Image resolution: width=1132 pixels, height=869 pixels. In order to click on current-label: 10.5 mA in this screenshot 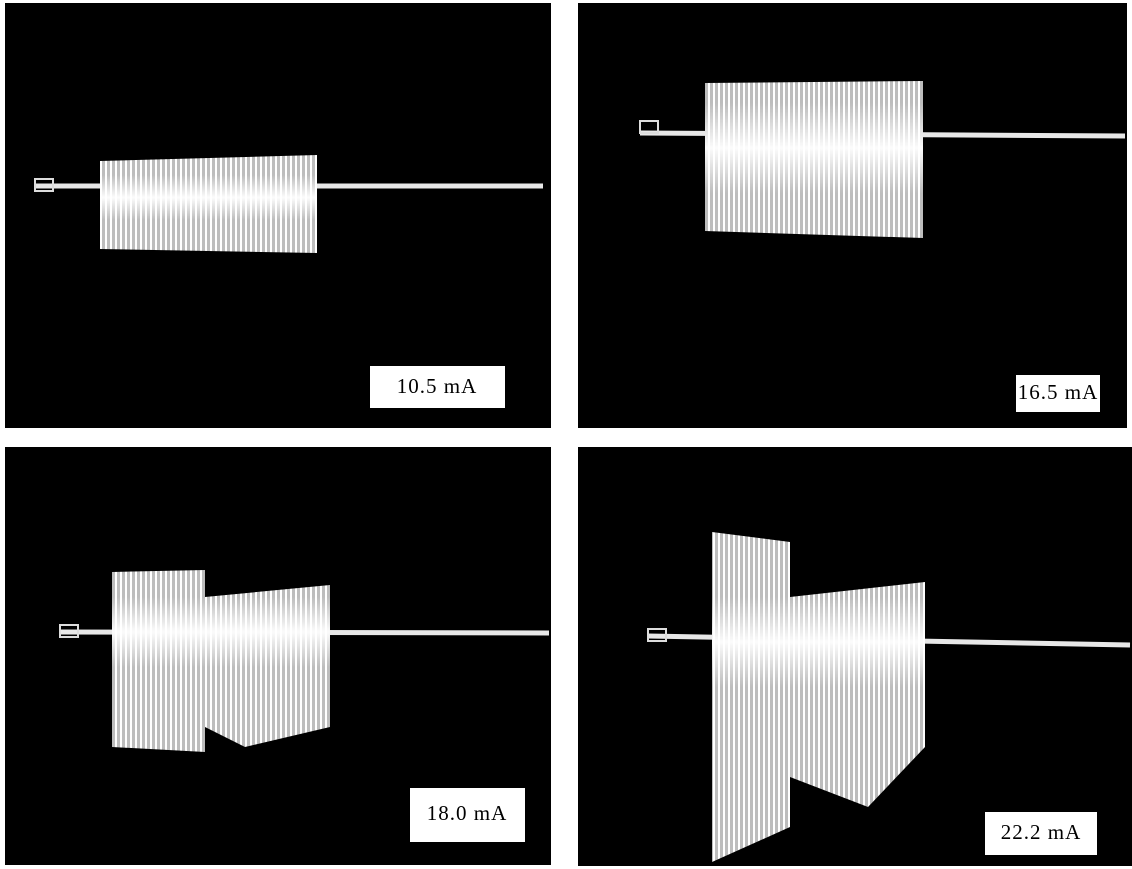, I will do `click(437, 386)`.